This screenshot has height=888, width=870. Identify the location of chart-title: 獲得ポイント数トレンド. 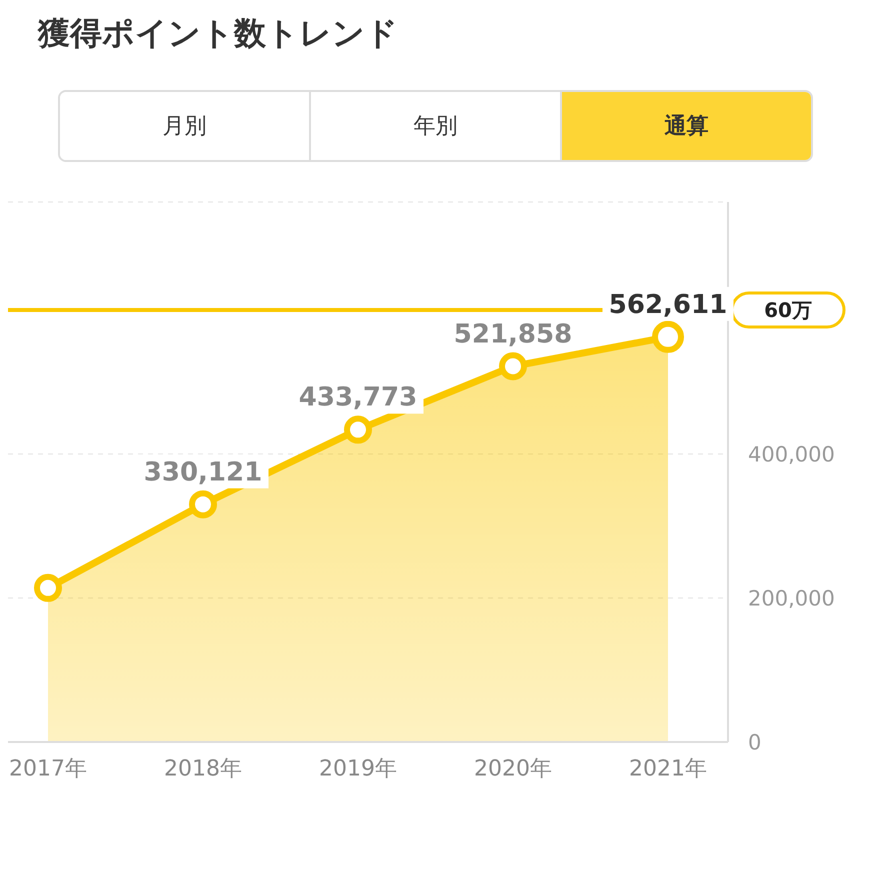
(218, 33).